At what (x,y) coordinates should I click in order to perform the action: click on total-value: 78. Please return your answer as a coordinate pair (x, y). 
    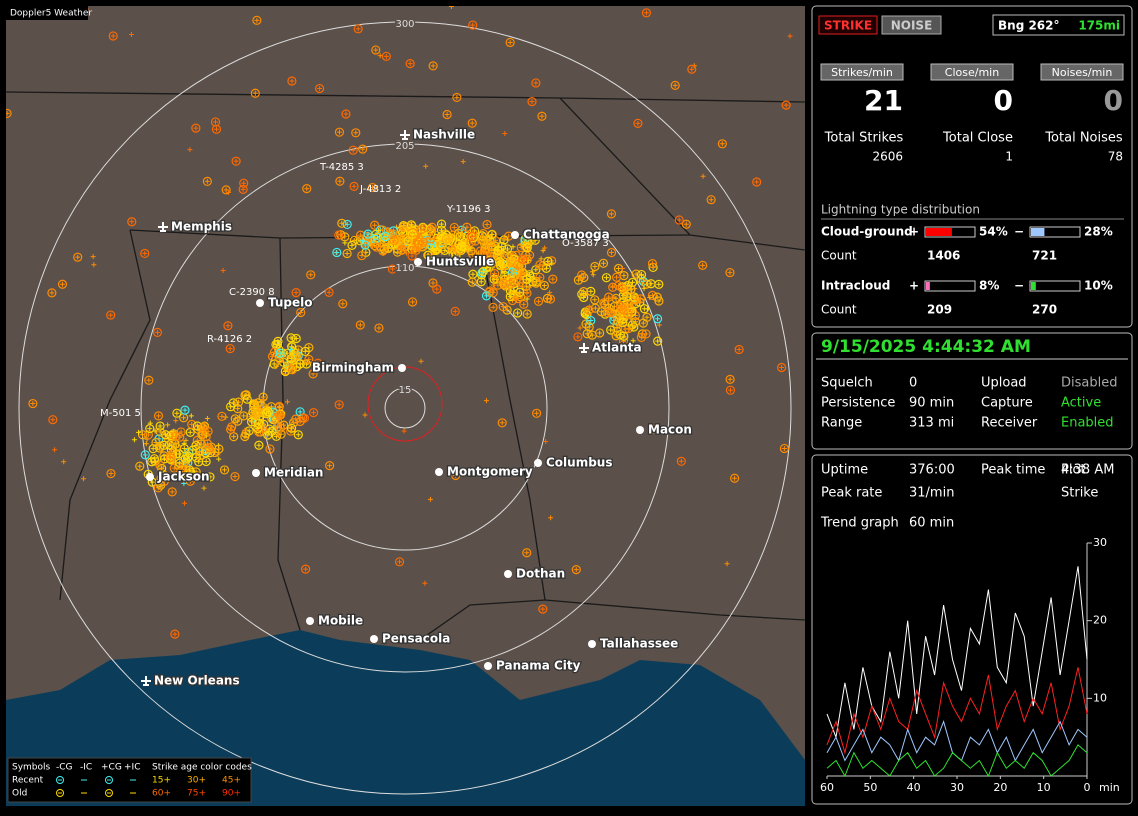
    Looking at the image, I should click on (1115, 157).